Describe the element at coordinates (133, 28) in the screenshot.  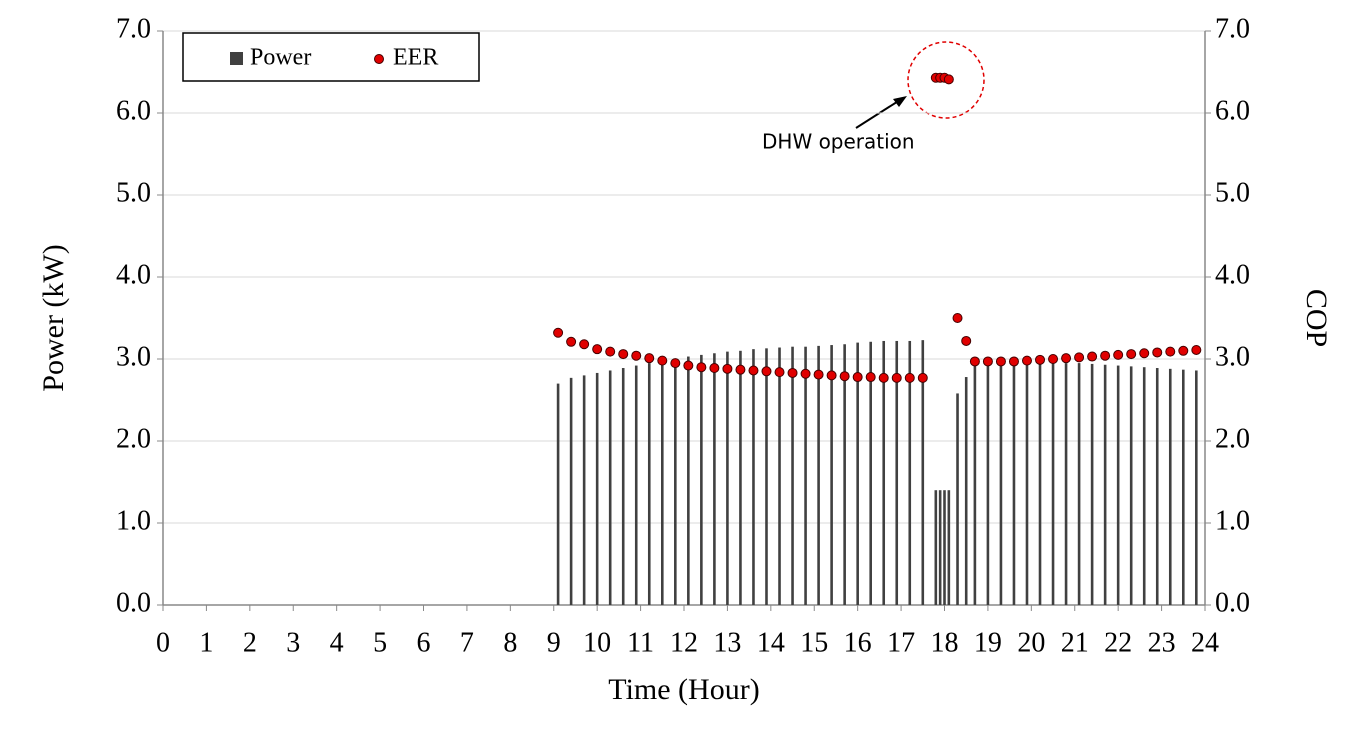
I see `y-tick-label: 7.0` at that location.